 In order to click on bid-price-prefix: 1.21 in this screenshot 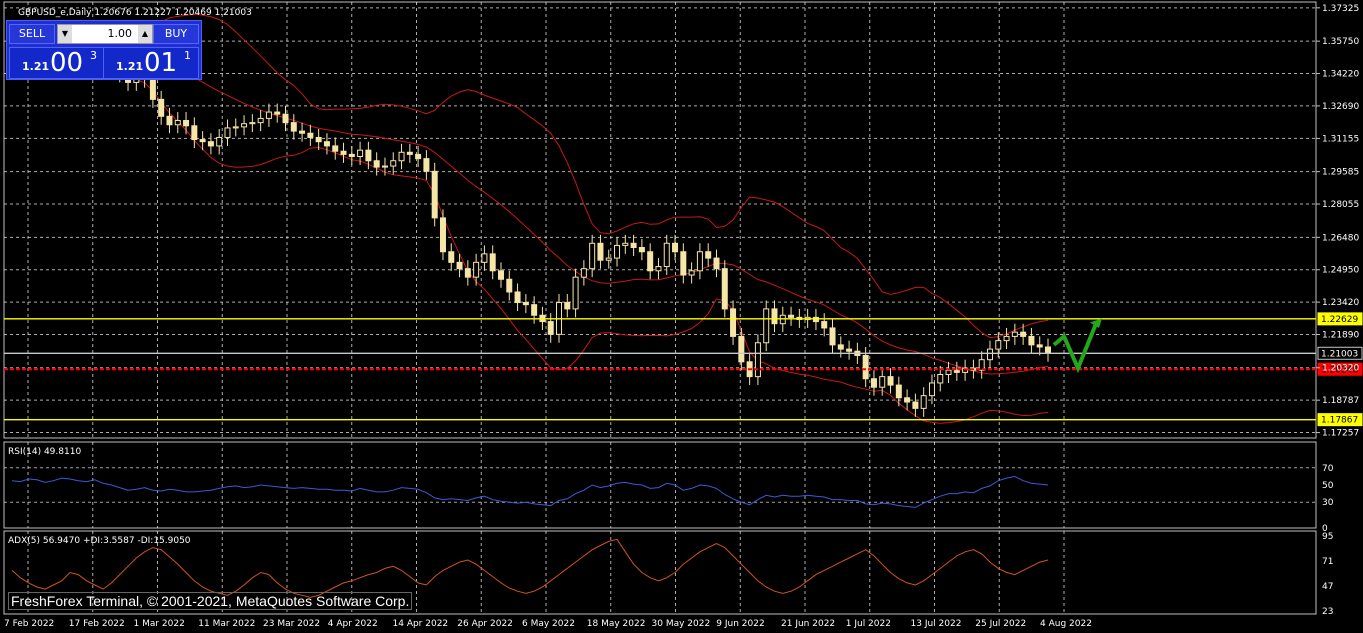, I will do `click(36, 66)`.